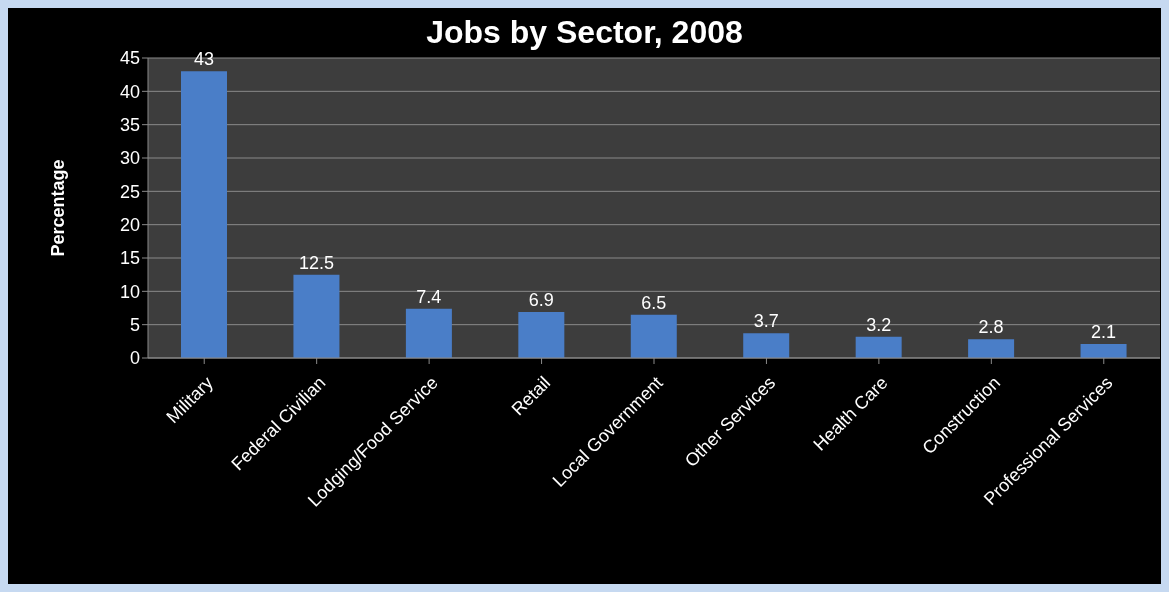 This screenshot has width=1169, height=592. I want to click on y-tick-label: 45, so click(129, 58).